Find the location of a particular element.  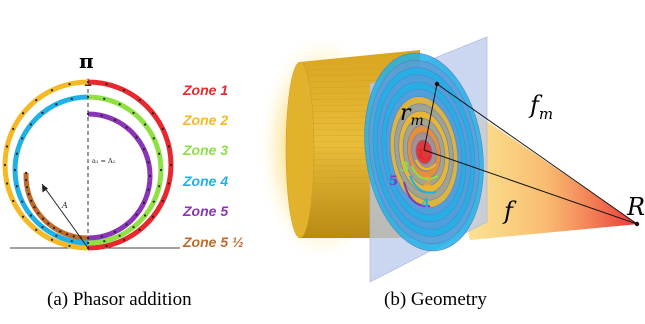

zone-number-4: 4 is located at coordinates (425, 204).